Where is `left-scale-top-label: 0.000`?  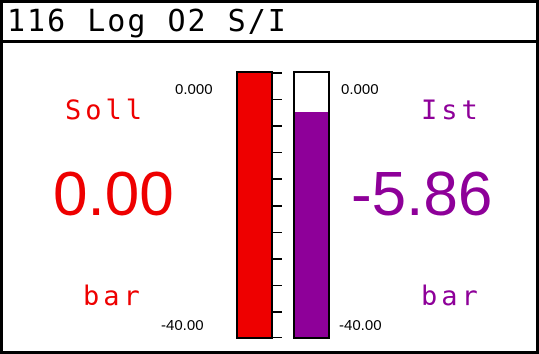
left-scale-top-label: 0.000 is located at coordinates (194, 89).